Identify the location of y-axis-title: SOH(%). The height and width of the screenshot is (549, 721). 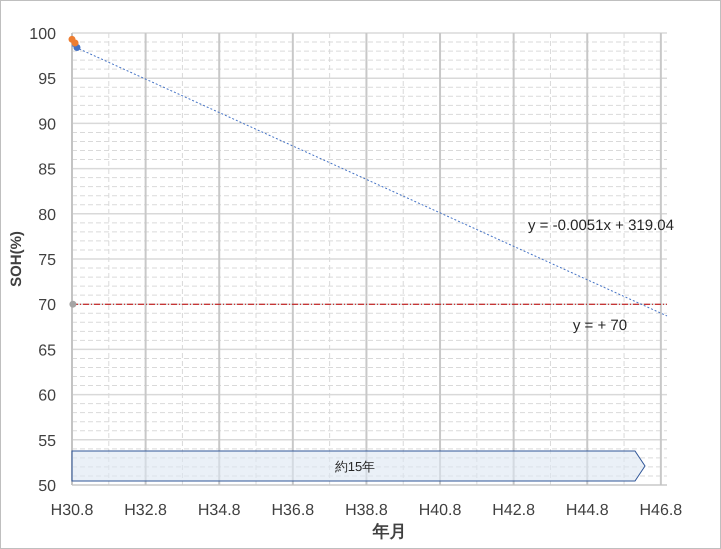
(16, 259).